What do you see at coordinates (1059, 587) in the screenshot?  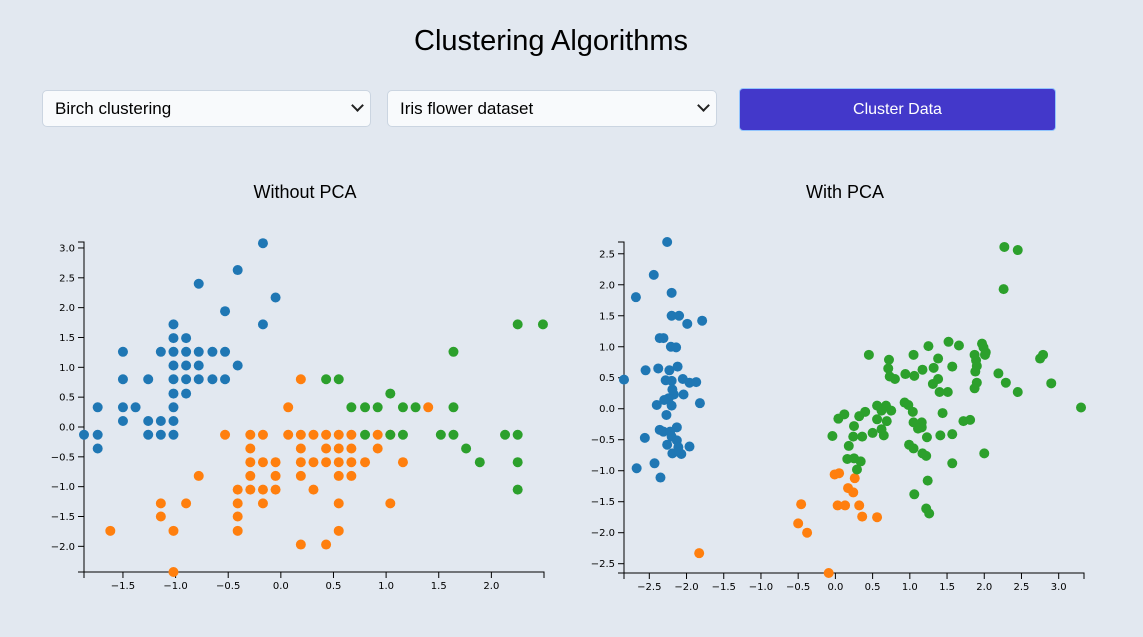 I see `x-tick-label: 3.0` at bounding box center [1059, 587].